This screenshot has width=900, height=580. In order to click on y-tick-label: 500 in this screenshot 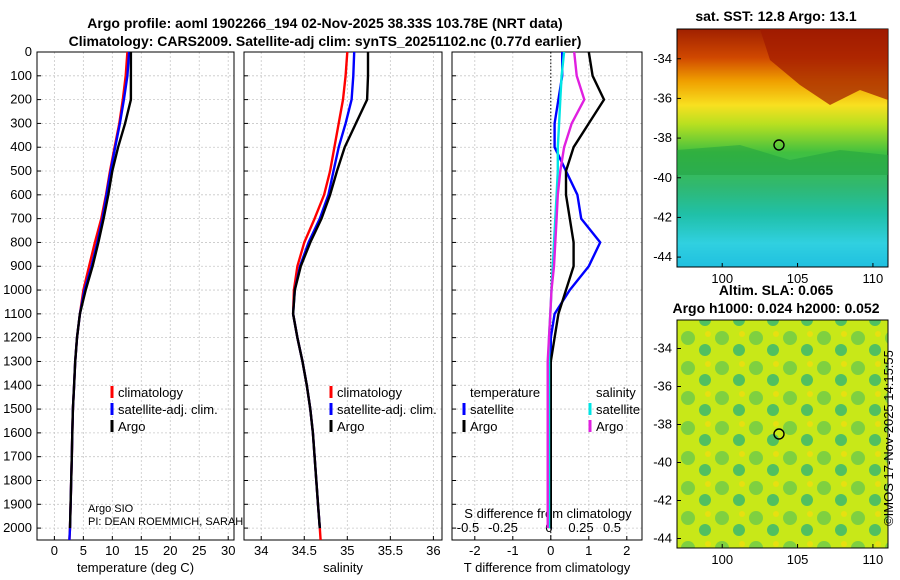, I will do `click(21, 170)`.